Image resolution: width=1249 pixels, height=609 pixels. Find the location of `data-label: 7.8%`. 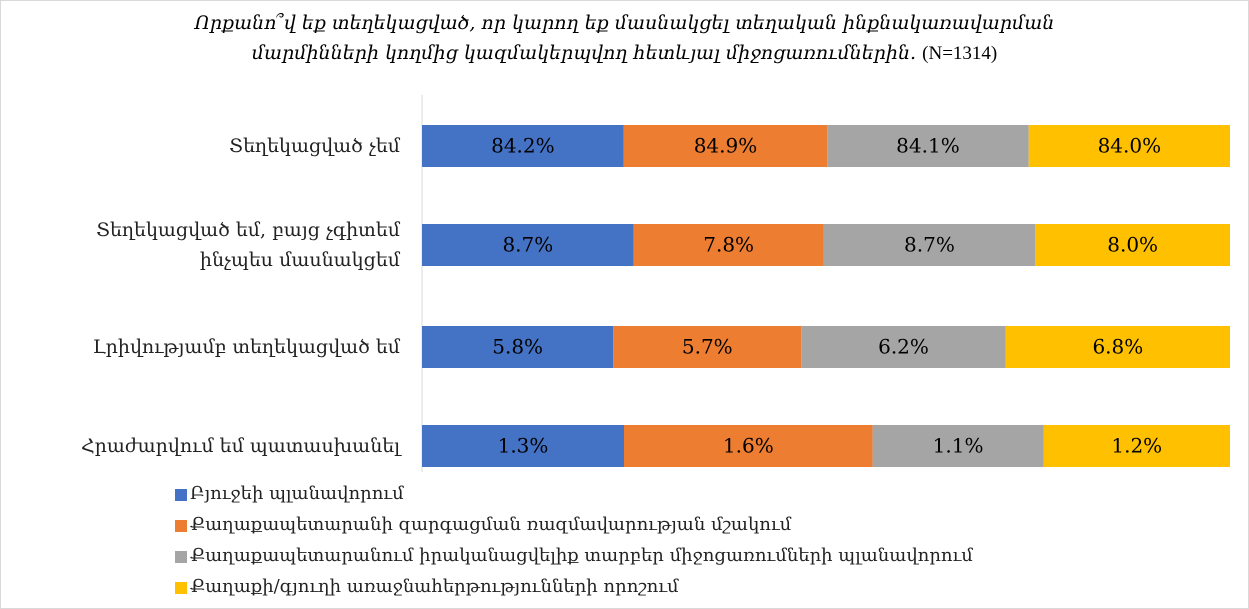

data-label: 7.8% is located at coordinates (728, 245).